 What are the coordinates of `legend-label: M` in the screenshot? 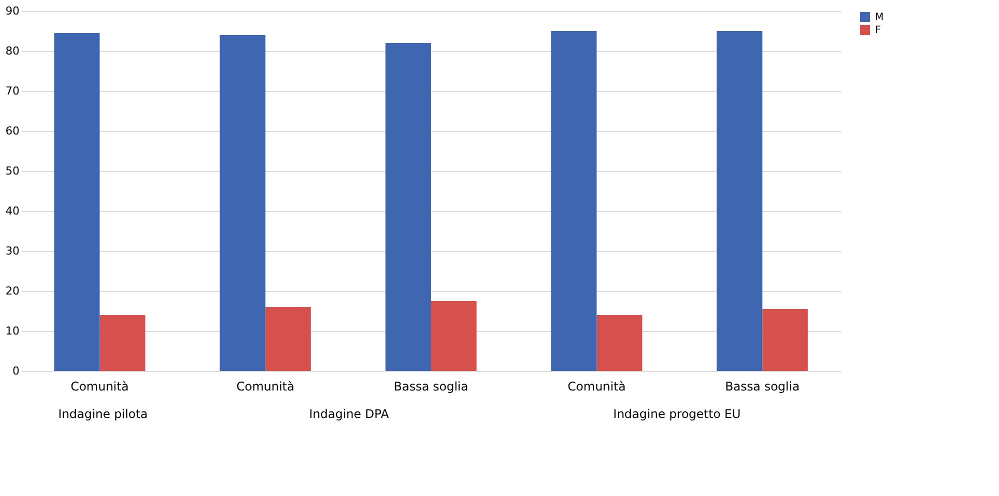 It's located at (879, 17).